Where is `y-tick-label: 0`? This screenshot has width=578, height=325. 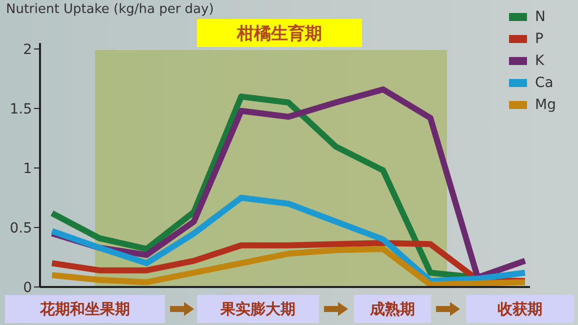
y-tick-label: 0 is located at coordinates (27, 288).